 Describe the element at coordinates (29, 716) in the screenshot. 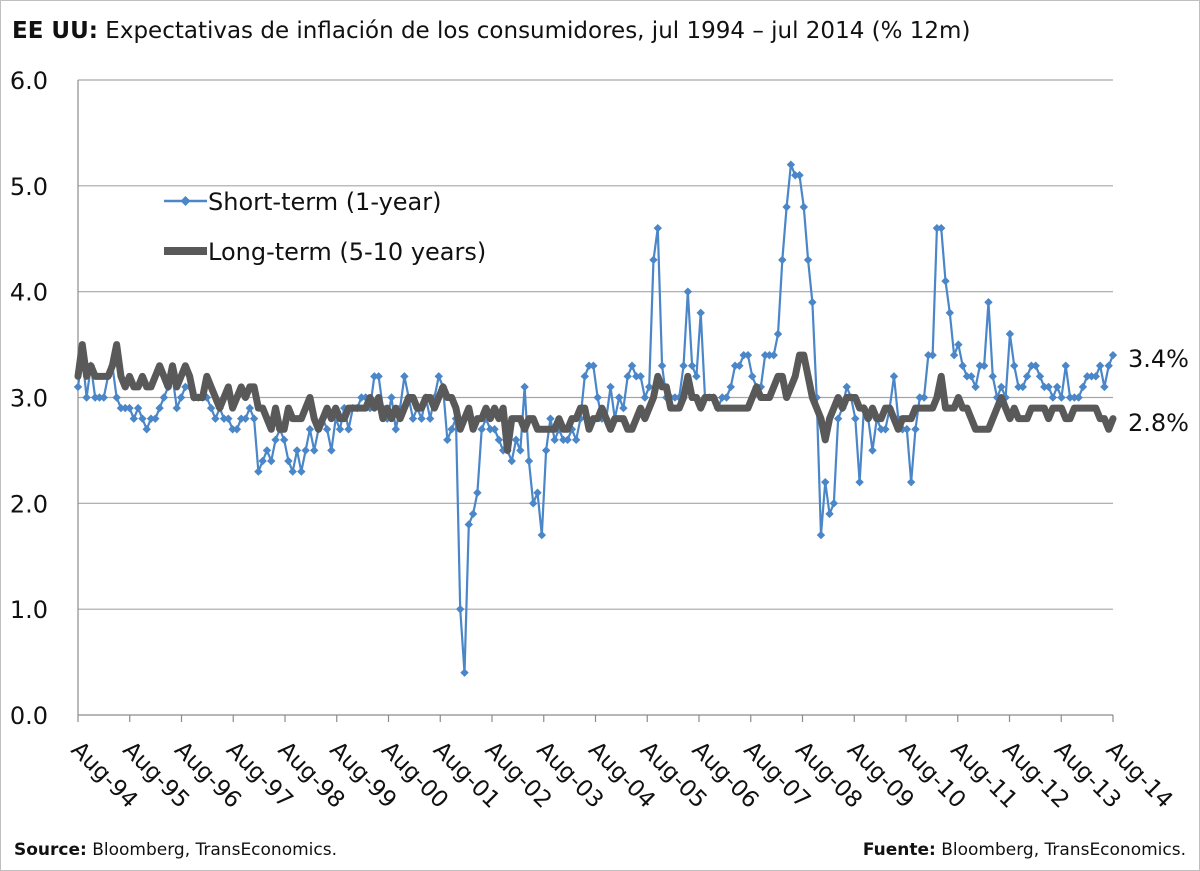

I see `y-tick-label: 0.0` at that location.